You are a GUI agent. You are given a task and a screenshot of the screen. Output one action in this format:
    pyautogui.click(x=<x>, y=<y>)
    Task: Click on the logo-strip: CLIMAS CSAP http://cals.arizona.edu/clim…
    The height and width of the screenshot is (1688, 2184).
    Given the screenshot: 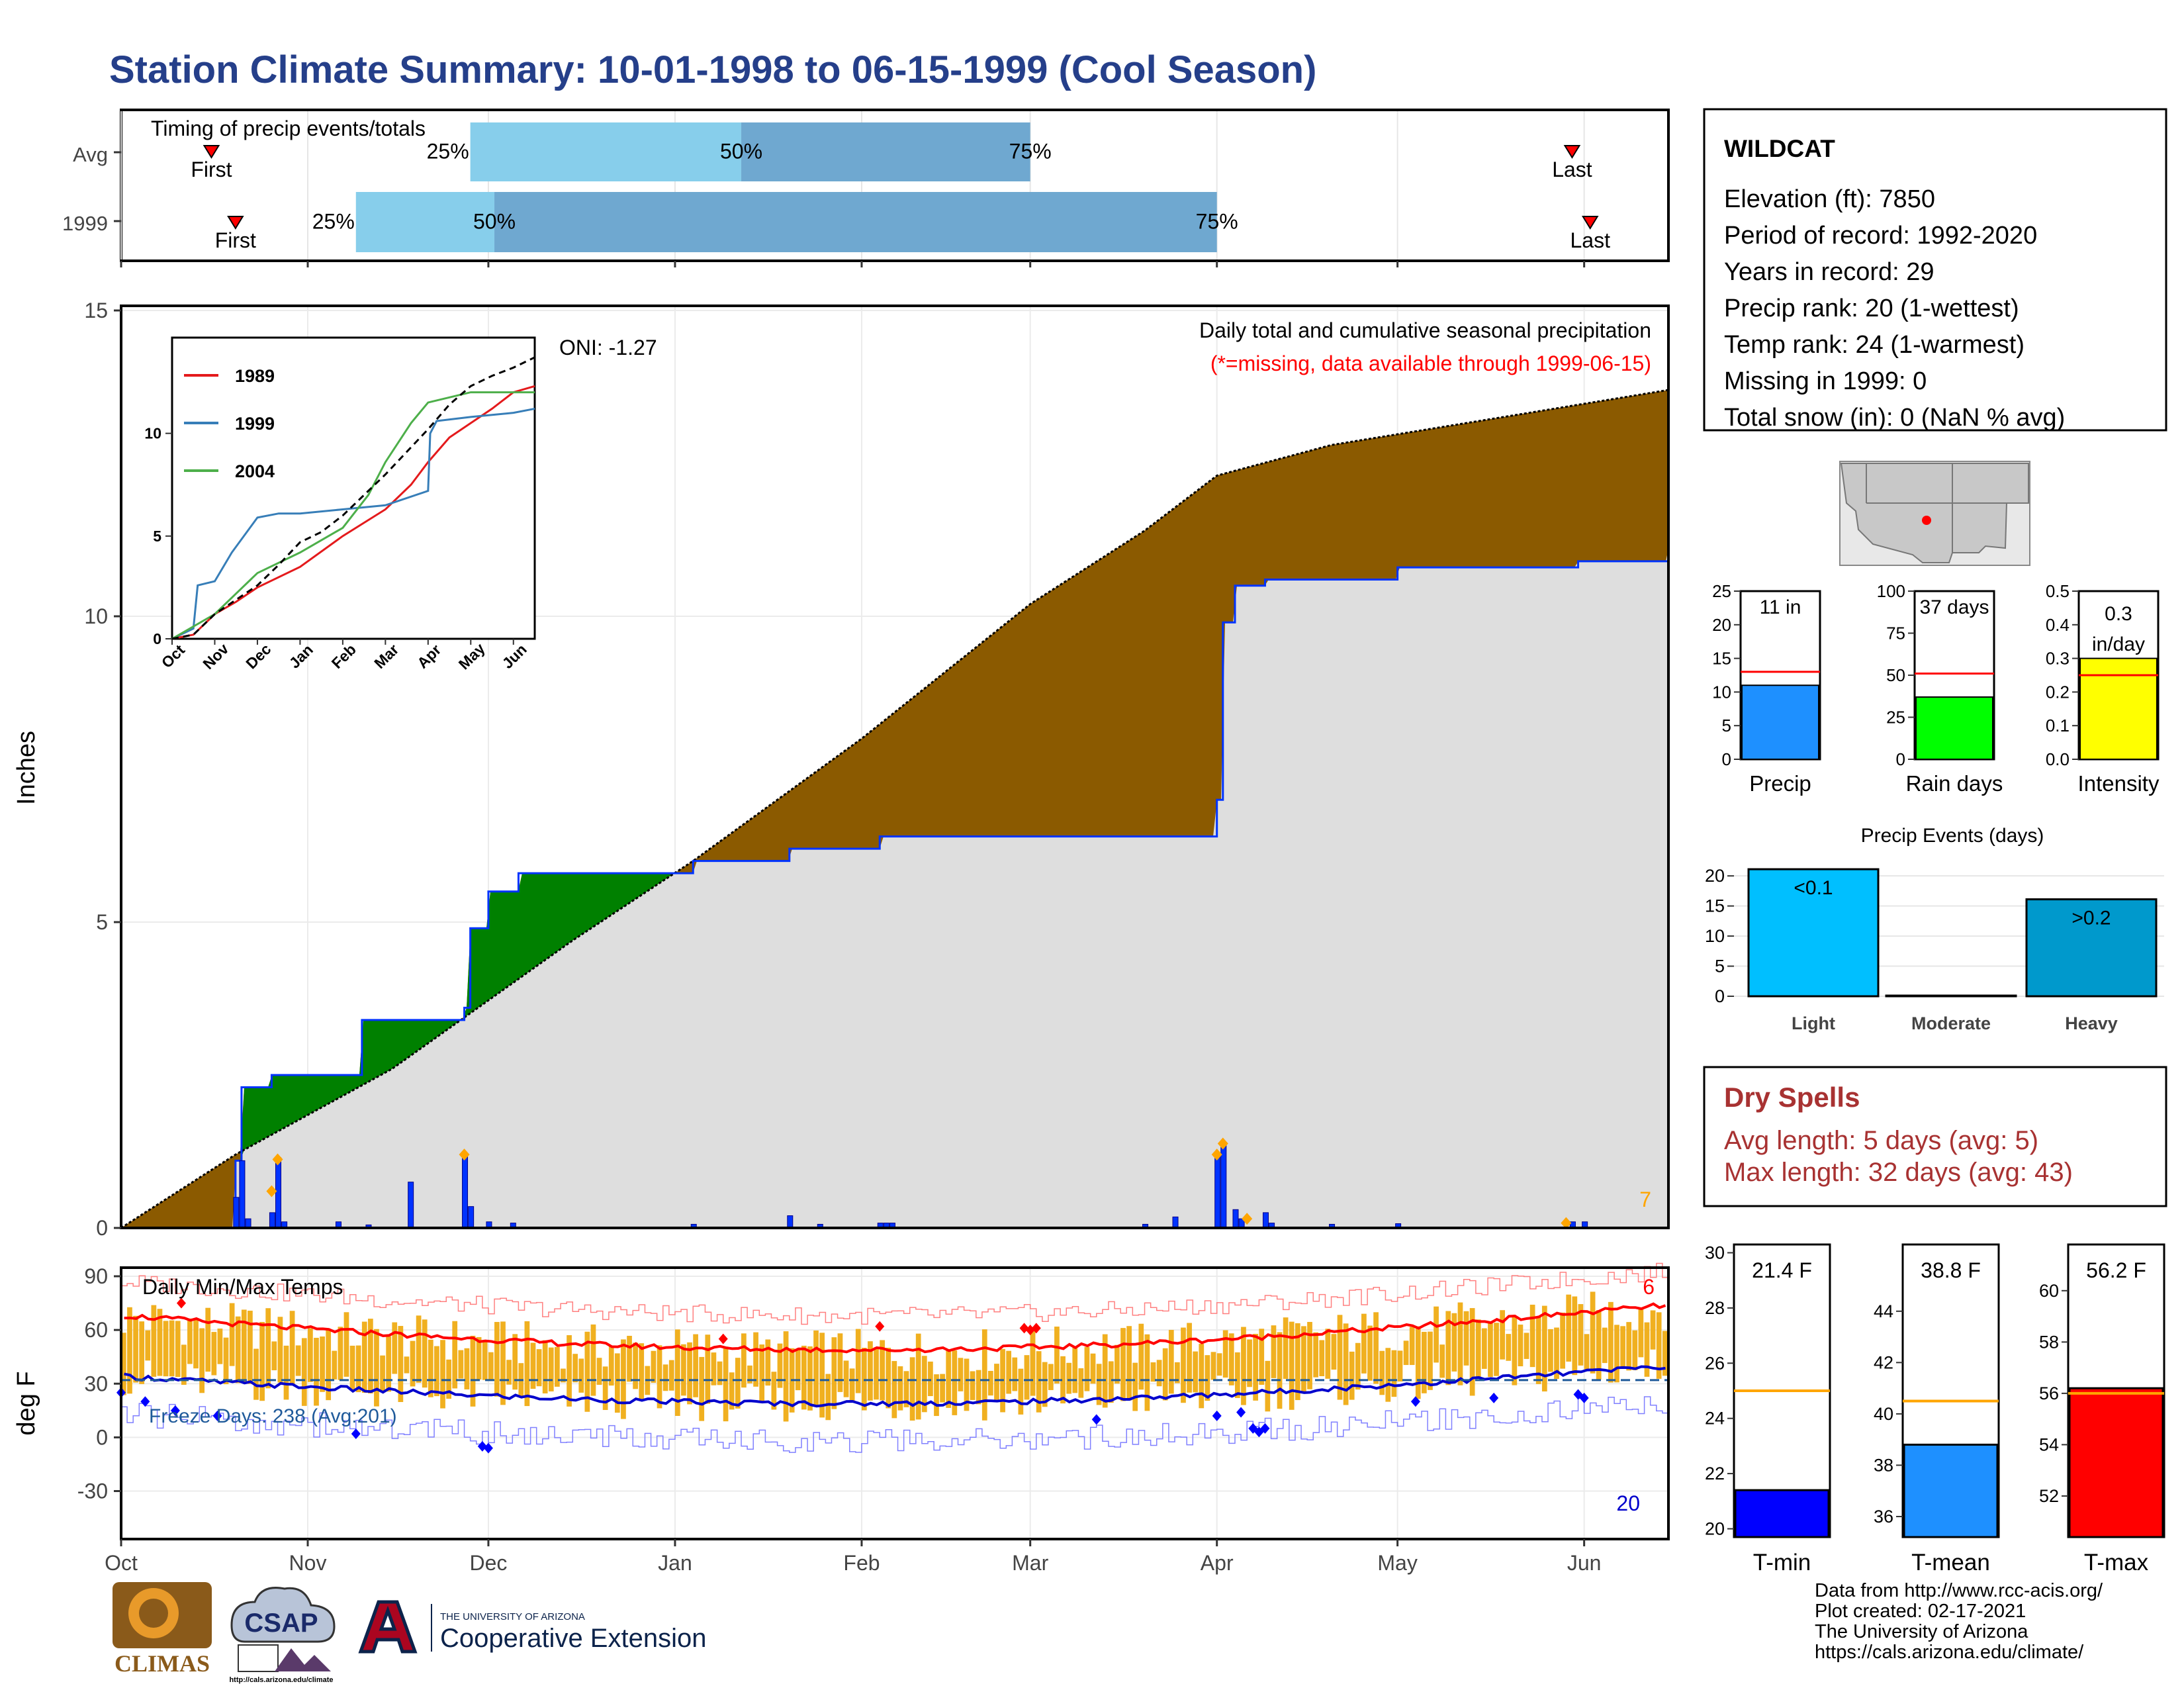 What is the action you would take?
    pyautogui.click(x=409, y=1633)
    